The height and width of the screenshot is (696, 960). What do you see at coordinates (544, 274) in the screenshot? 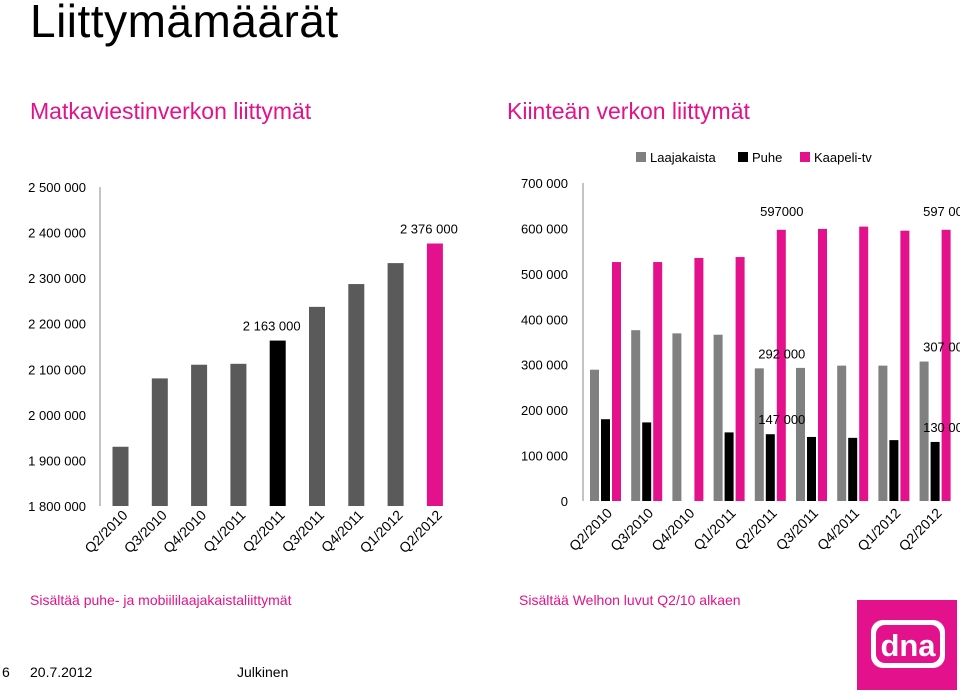
I see `y-tick-label: 500 000` at bounding box center [544, 274].